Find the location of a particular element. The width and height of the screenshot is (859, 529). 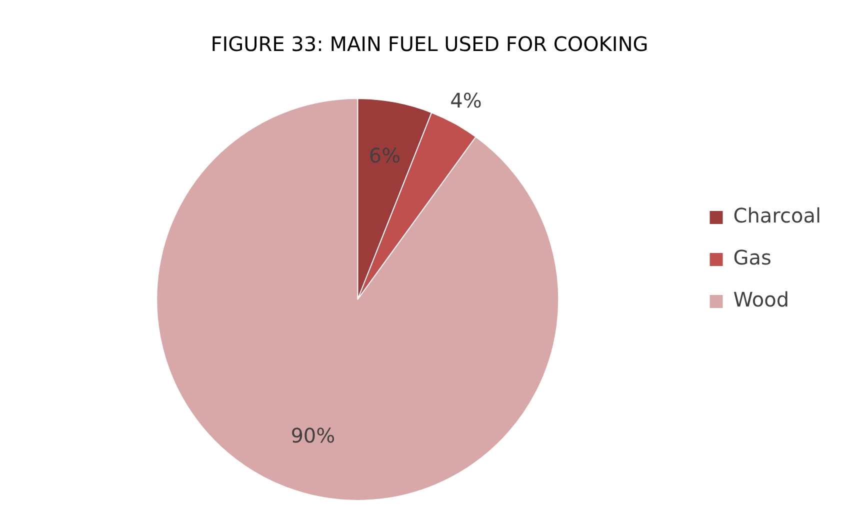

data-label: 6% is located at coordinates (384, 156).